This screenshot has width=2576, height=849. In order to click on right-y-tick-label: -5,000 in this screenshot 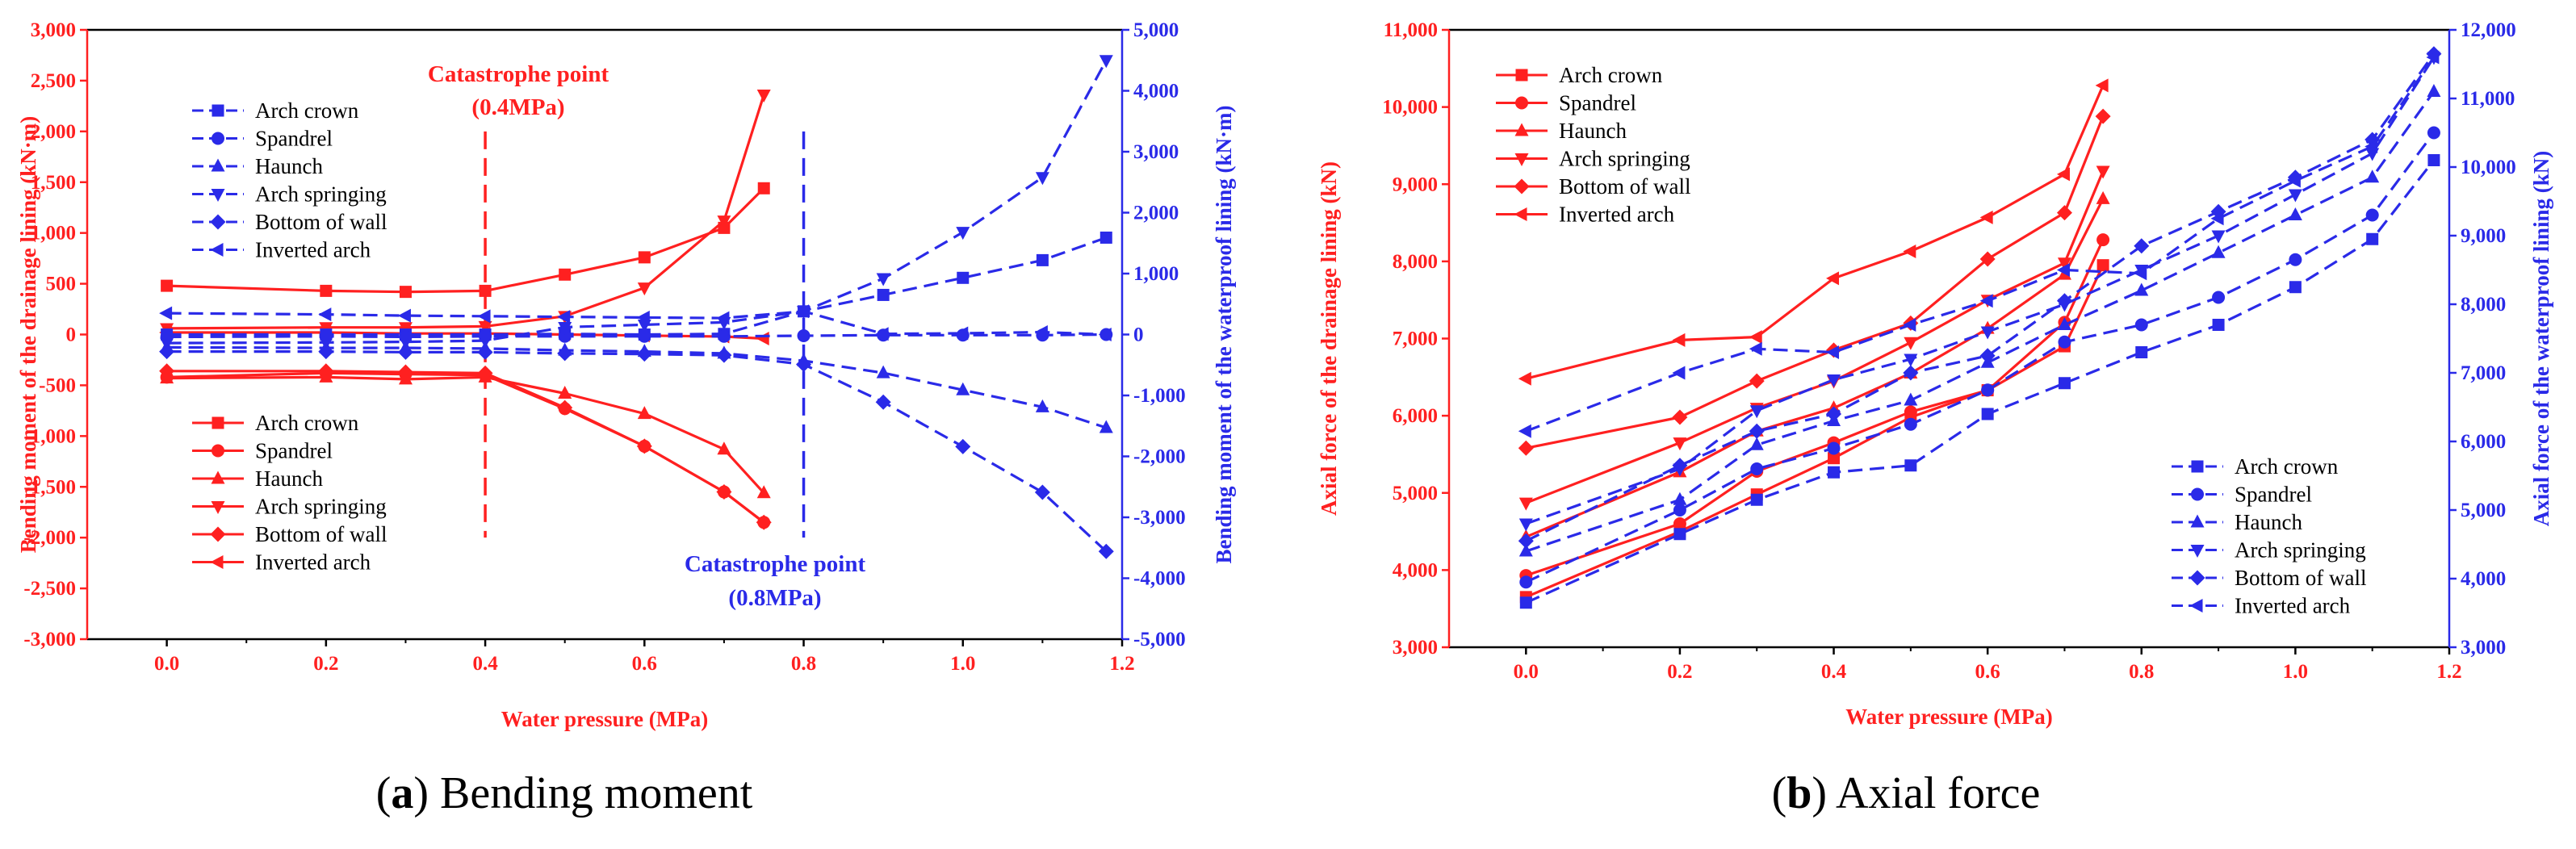, I will do `click(1159, 639)`.